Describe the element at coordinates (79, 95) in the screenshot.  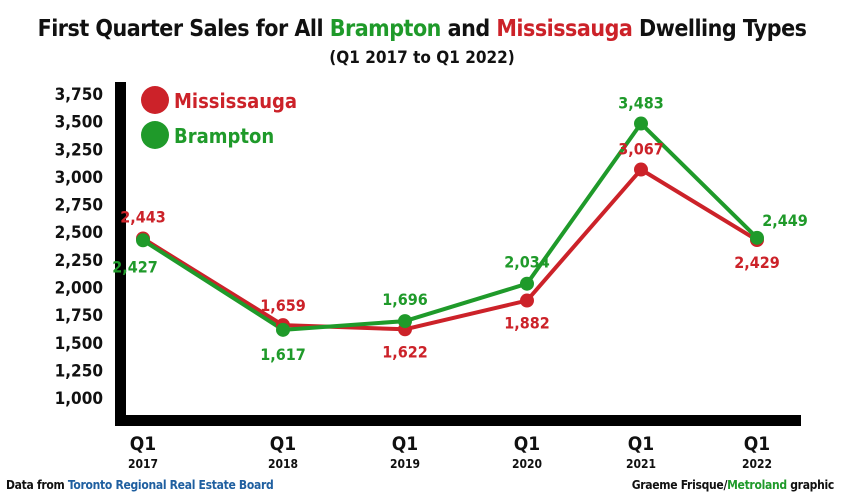
I see `y-tick-label: 3,750` at that location.